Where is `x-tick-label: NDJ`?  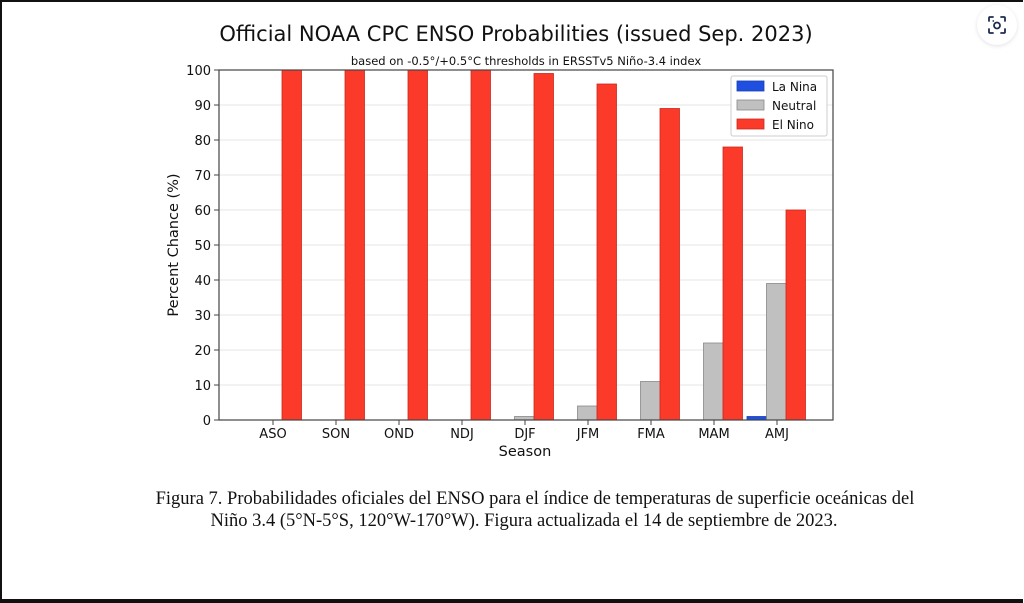 x-tick-label: NDJ is located at coordinates (462, 434).